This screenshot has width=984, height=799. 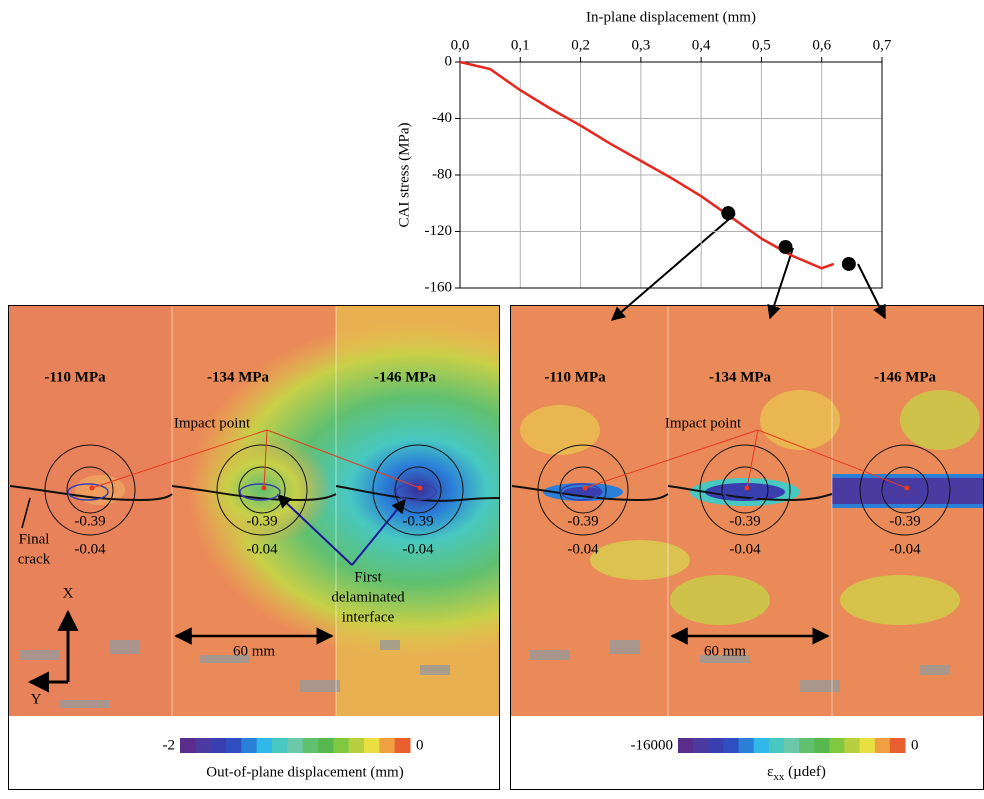 I want to click on y-axis-label: CAI stress (MPa), so click(x=404, y=175).